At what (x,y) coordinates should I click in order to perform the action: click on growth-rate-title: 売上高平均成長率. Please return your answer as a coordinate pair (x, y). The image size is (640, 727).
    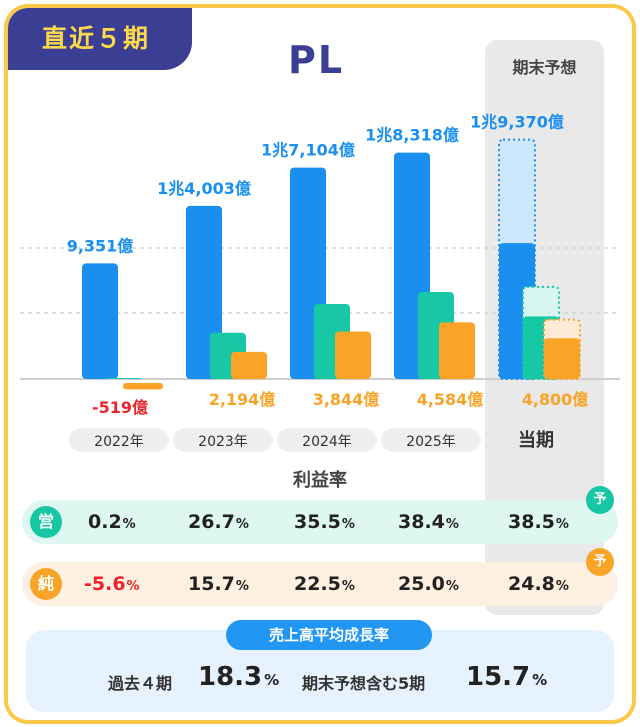
    Looking at the image, I should click on (329, 635).